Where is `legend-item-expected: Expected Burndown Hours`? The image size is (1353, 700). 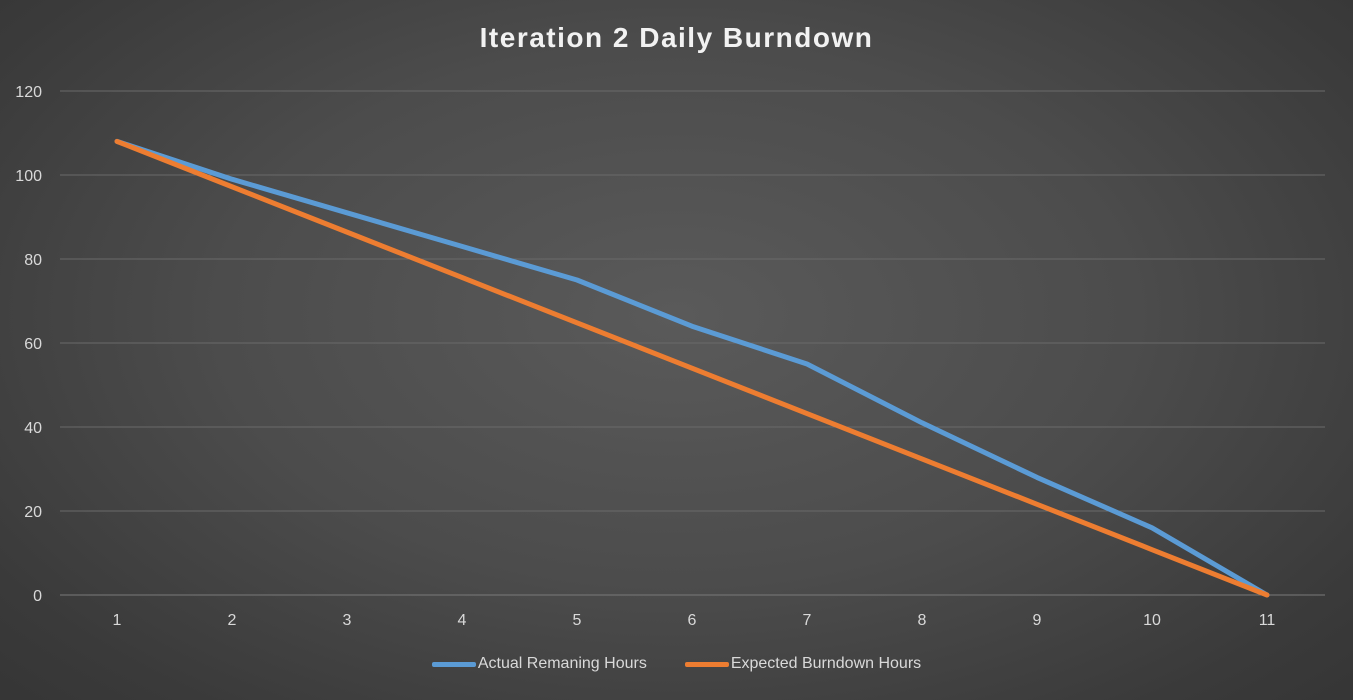 legend-item-expected: Expected Burndown Hours is located at coordinates (803, 664).